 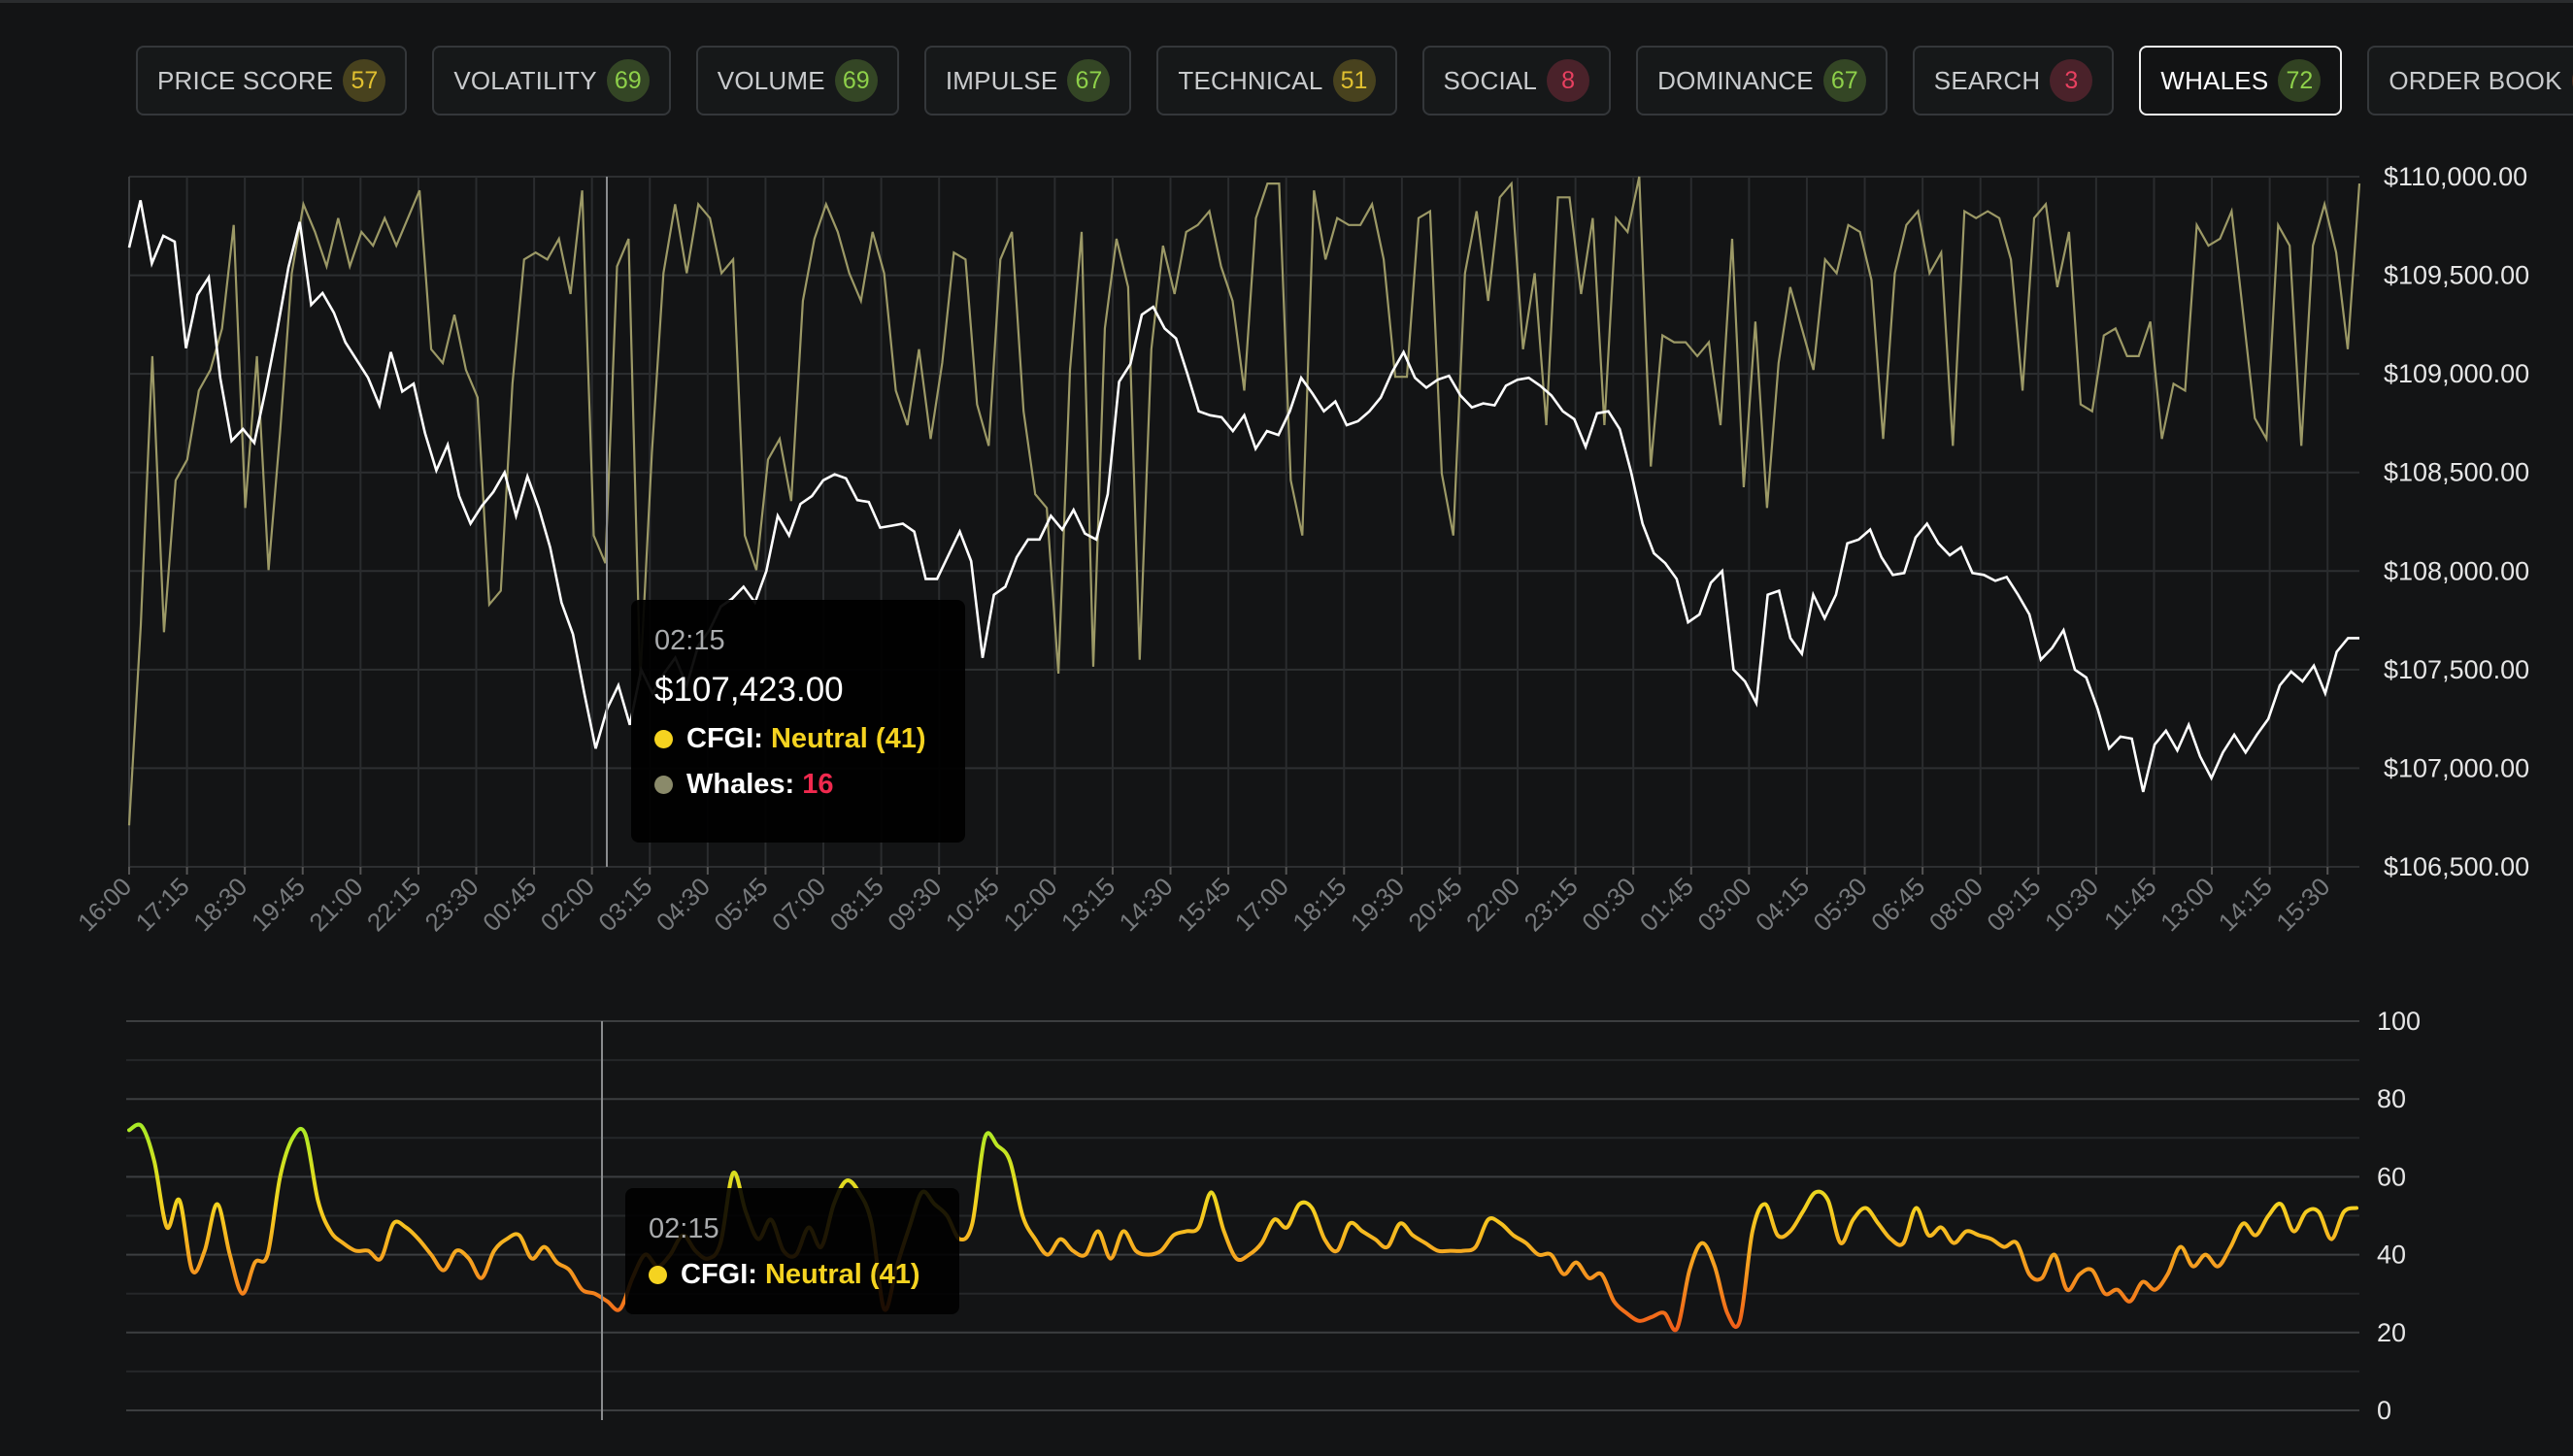 I want to click on sub-tooltip-cfgi-row: CFGI: Neutral (41), so click(x=792, y=1275).